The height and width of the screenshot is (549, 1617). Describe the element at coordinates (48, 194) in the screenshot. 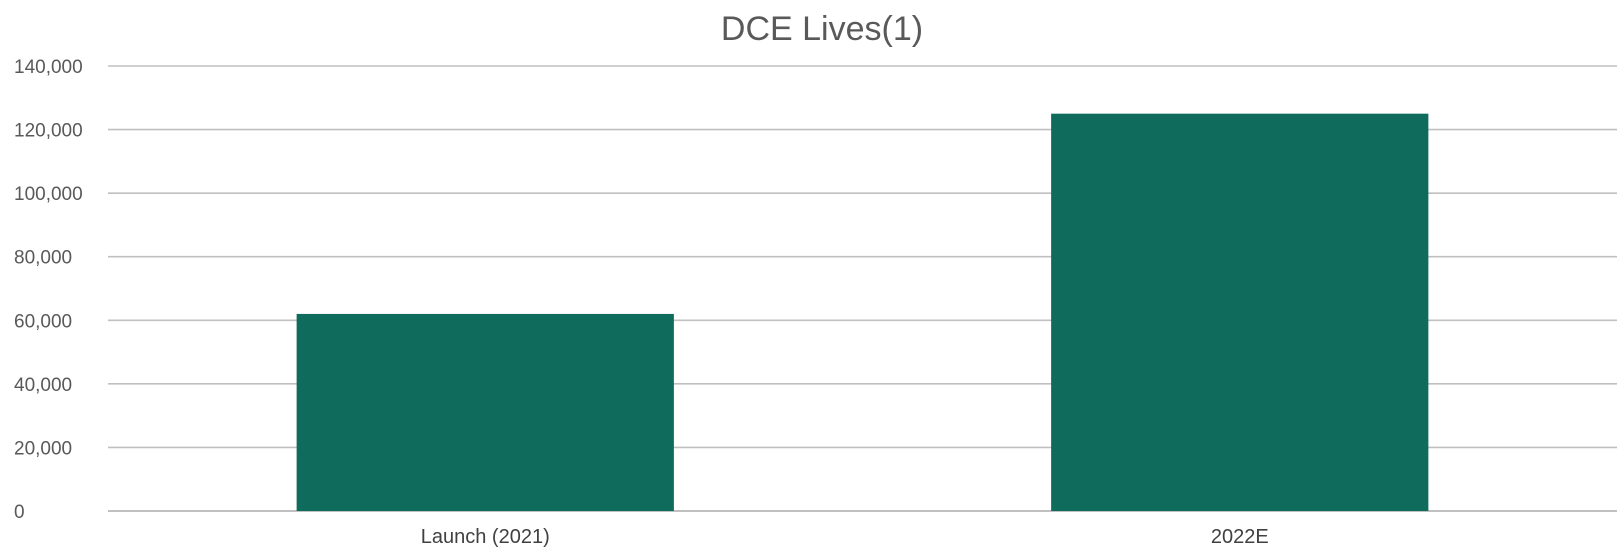

I see `y-tick-label: 100,000` at that location.